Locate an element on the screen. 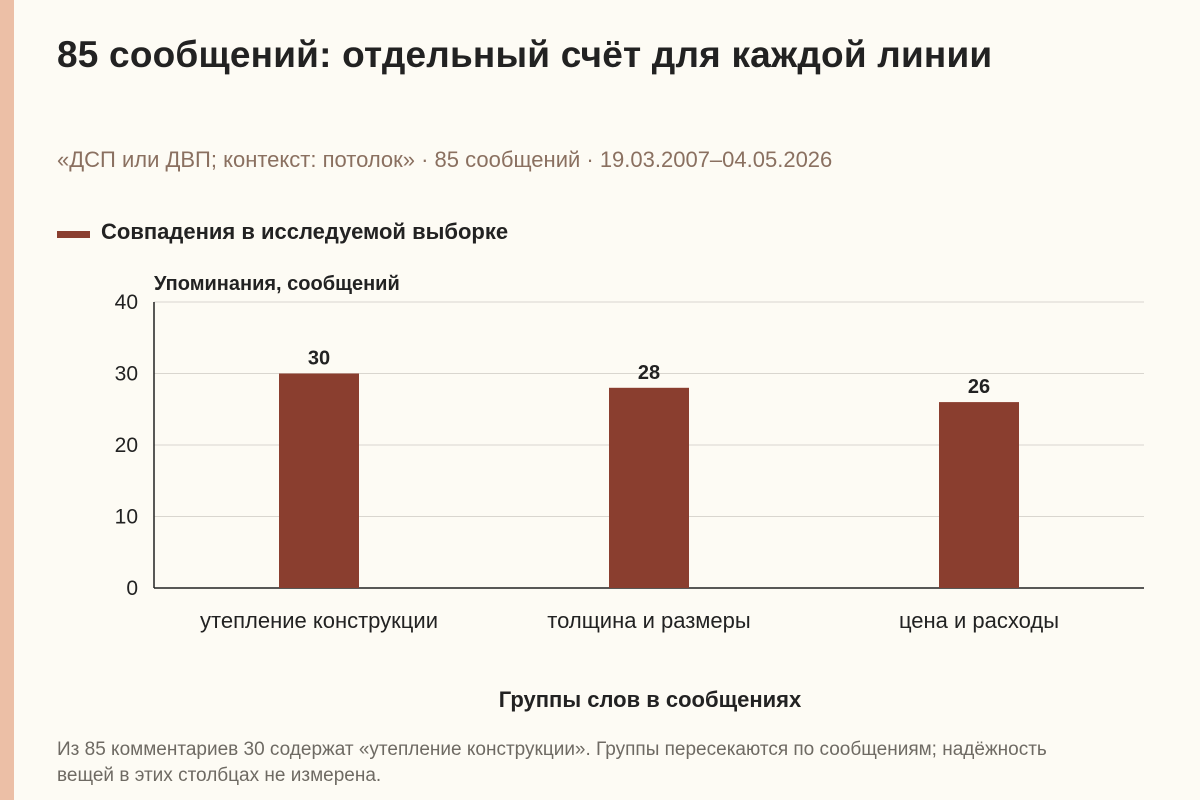 This screenshot has height=800, width=1200. bar-value-label-1: 30 is located at coordinates (319, 359).